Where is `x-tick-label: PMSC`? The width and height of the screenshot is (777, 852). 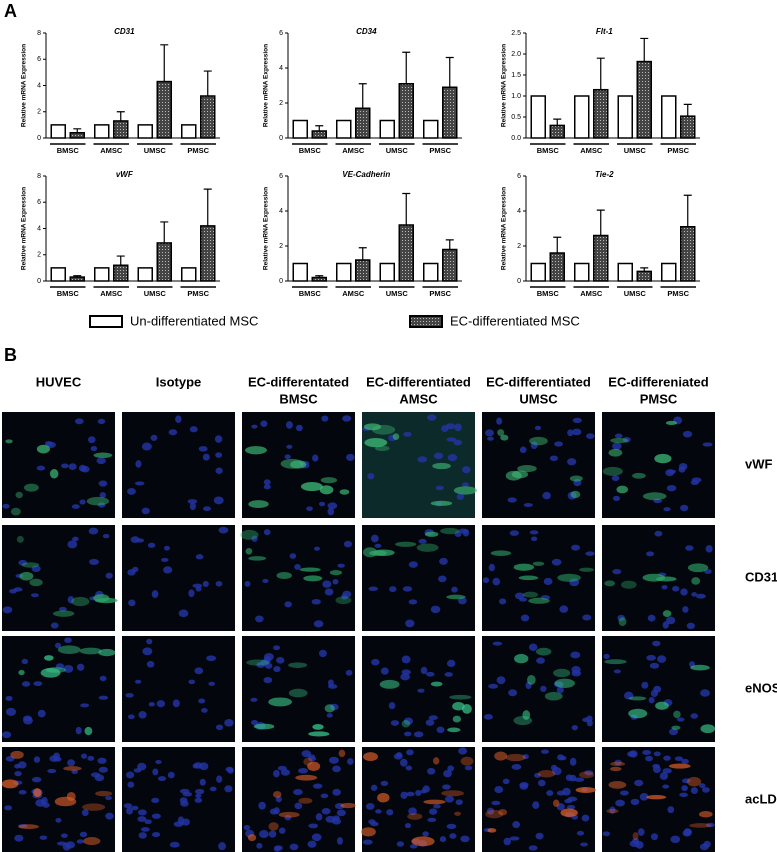 x-tick-label: PMSC is located at coordinates (440, 150).